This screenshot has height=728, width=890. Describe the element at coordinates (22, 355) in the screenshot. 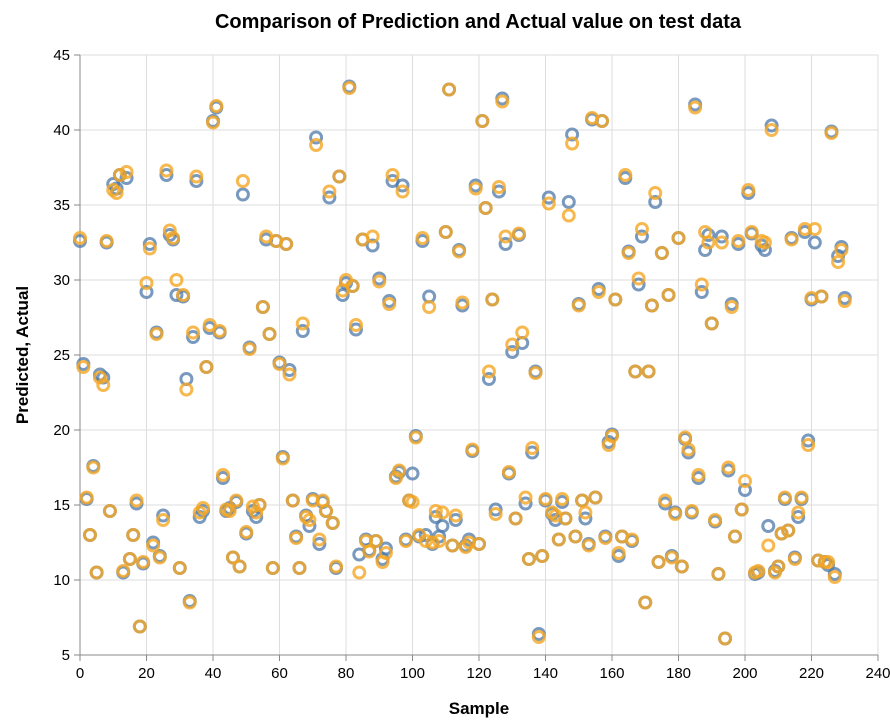

I see `y-axis-title: Predicted, Actual` at that location.